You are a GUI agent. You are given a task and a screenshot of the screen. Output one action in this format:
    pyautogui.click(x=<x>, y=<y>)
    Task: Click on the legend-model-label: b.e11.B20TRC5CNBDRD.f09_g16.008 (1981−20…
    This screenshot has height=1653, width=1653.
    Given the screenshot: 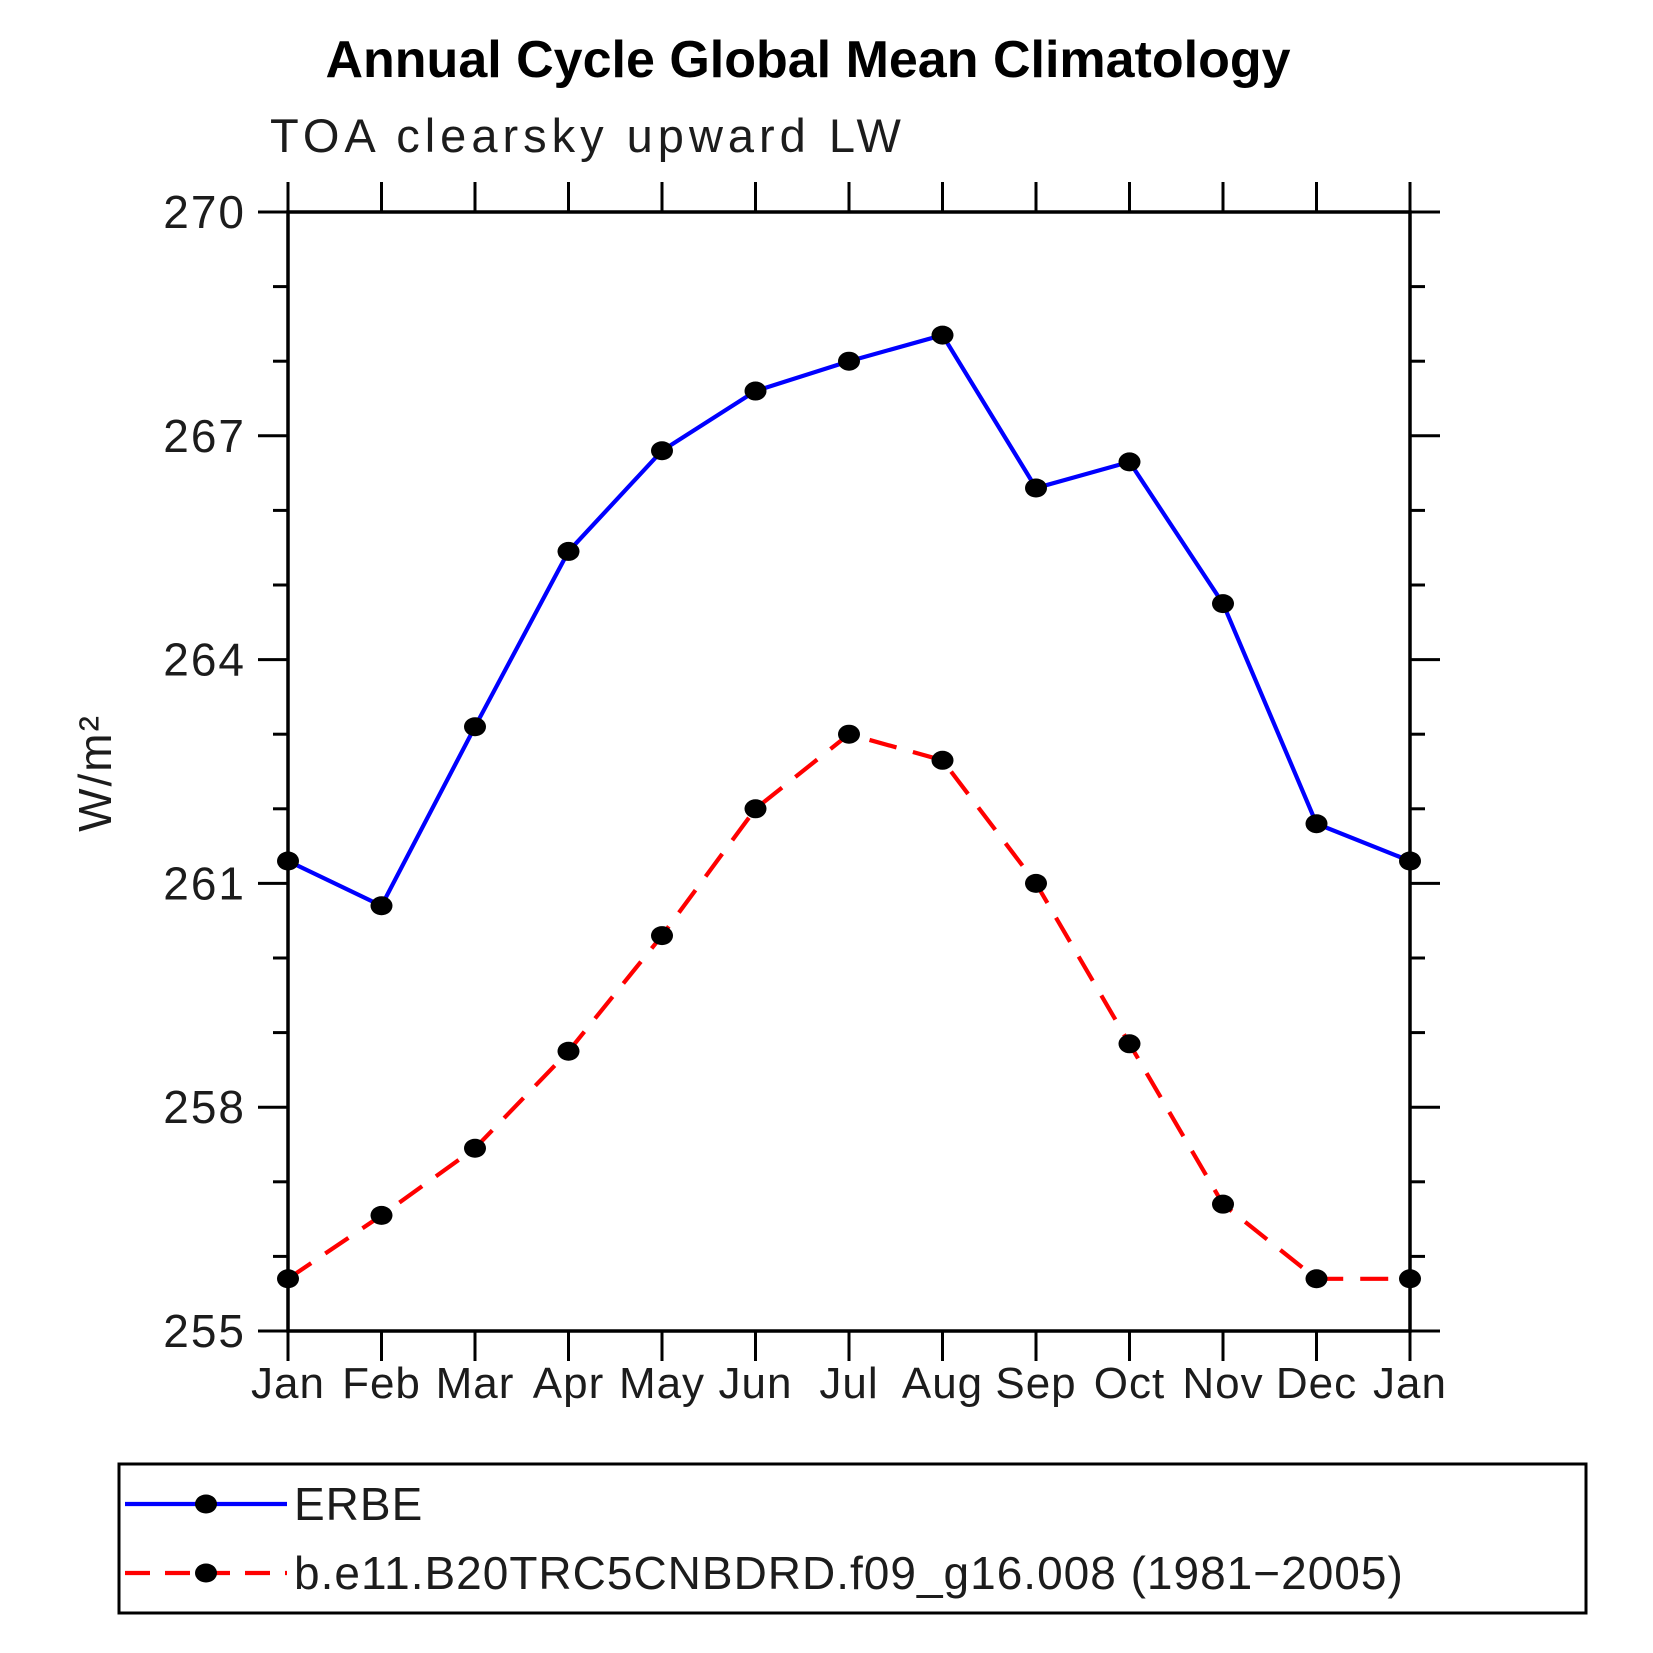 What is the action you would take?
    pyautogui.click(x=849, y=1573)
    